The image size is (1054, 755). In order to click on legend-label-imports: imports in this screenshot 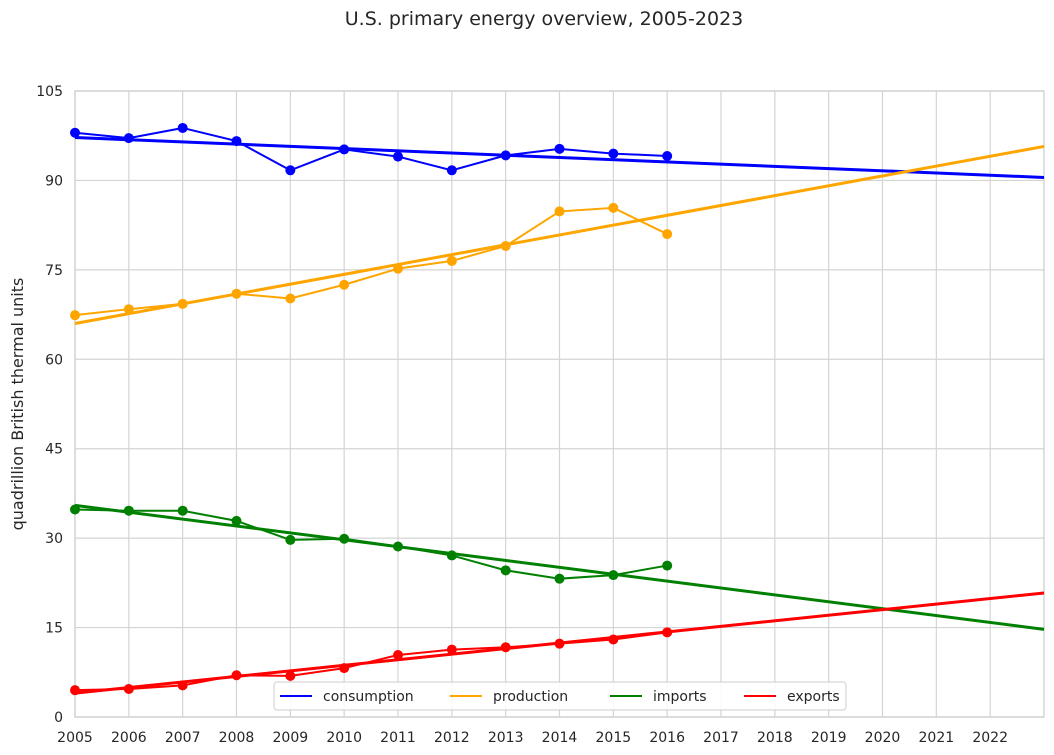, I will do `click(680, 697)`.